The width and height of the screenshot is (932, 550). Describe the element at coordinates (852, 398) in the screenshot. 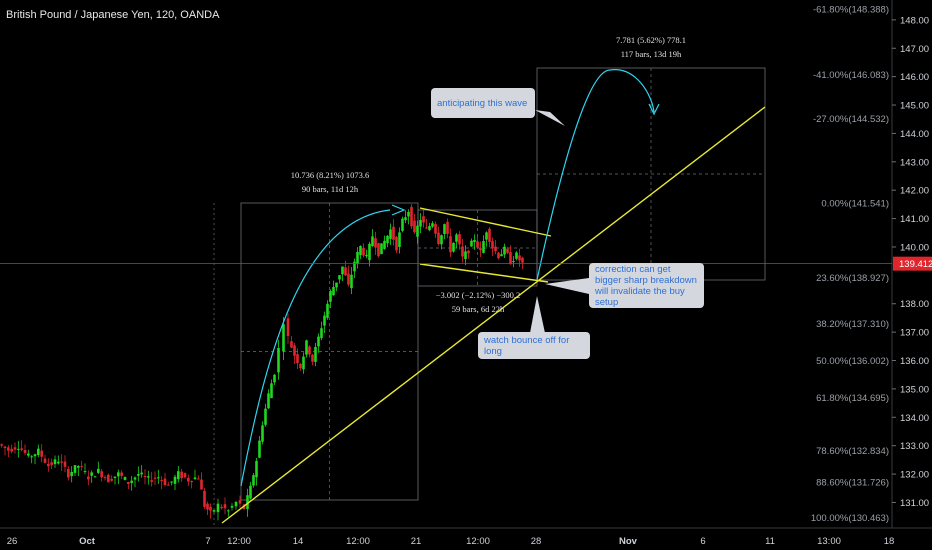

I see `fib-label: 61.80%(134.695)` at that location.